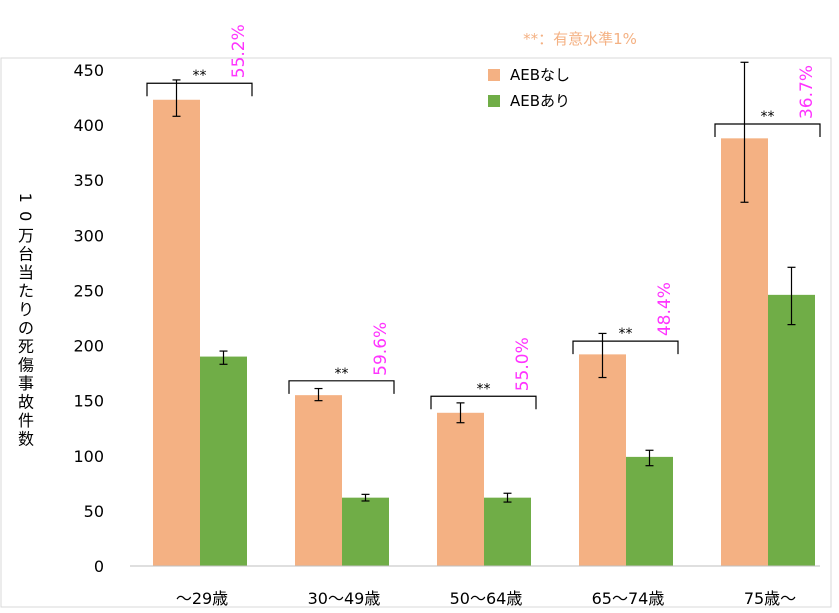 The image size is (839, 613). I want to click on y-tick-label: 50, so click(94, 511).